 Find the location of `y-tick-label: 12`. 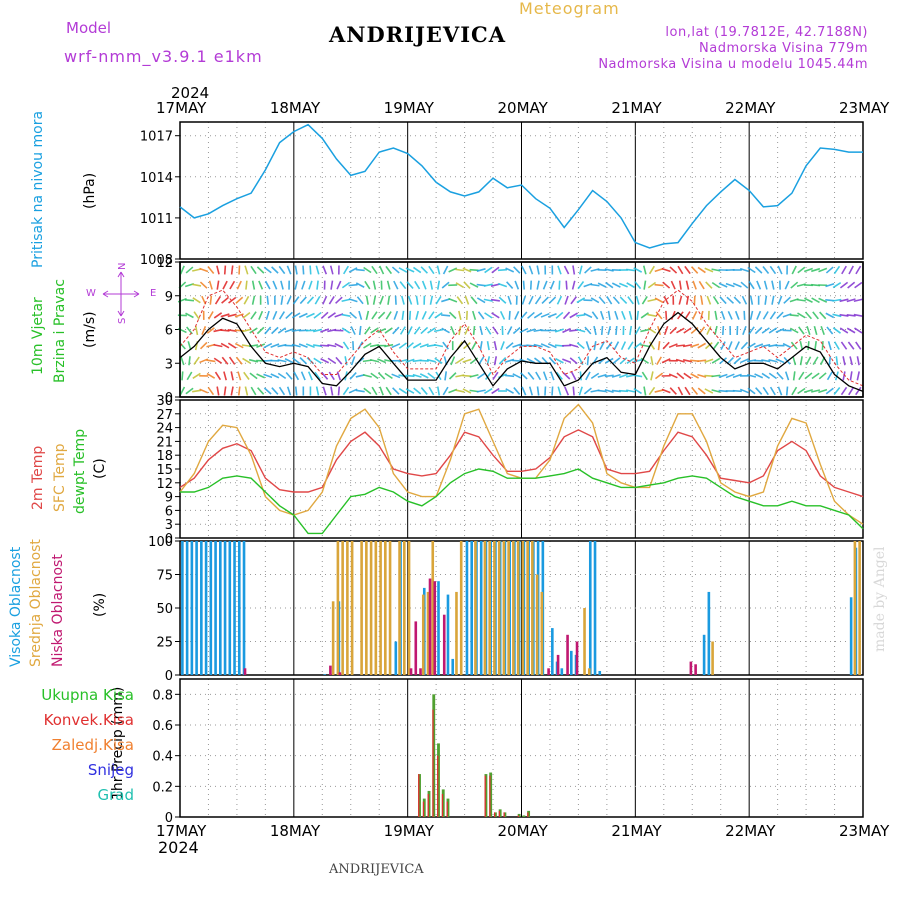

y-tick-label: 12 is located at coordinates (164, 484).